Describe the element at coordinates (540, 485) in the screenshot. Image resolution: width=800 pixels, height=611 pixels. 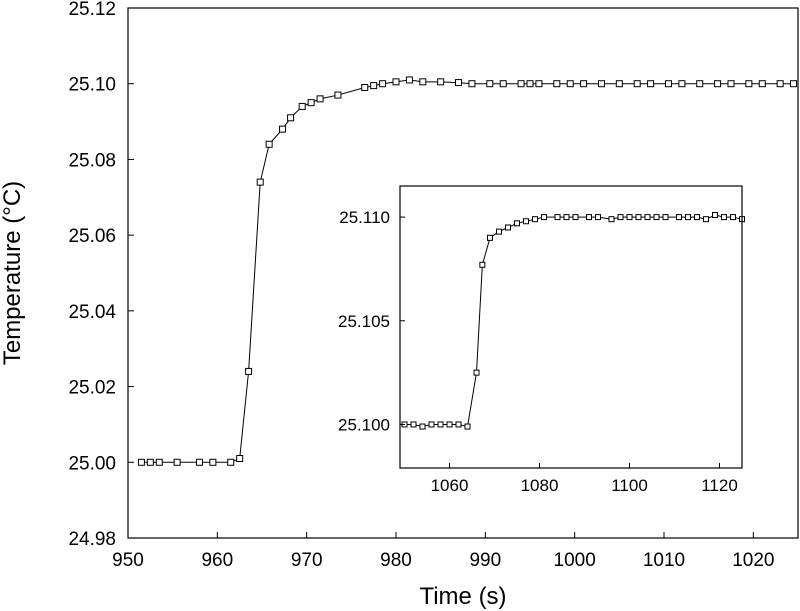
I see `inset-x-tick-label: 1080` at that location.